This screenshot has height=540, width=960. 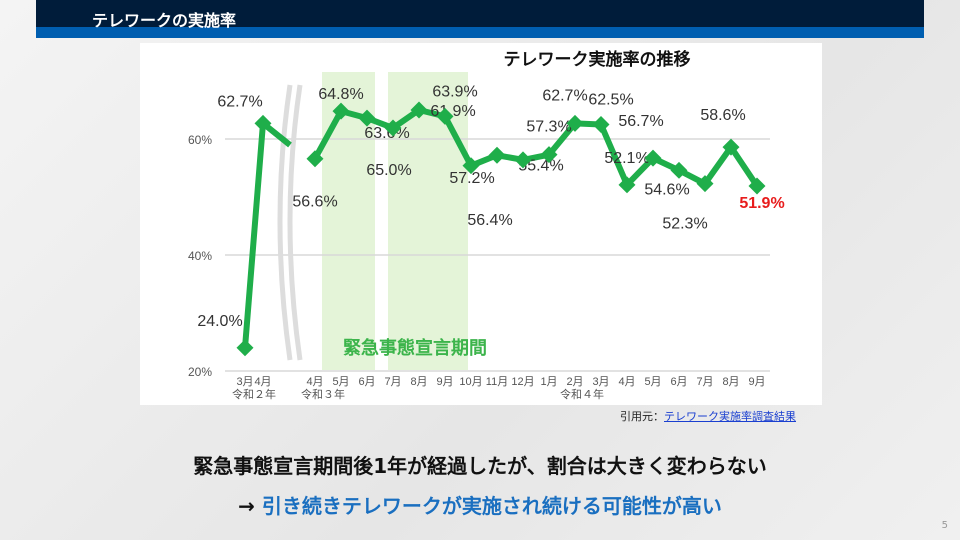 What do you see at coordinates (480, 466) in the screenshot?
I see `conclusion-line-1: 緊急事態宣言期間後1年が経過したが、割合は大きく変わらない` at bounding box center [480, 466].